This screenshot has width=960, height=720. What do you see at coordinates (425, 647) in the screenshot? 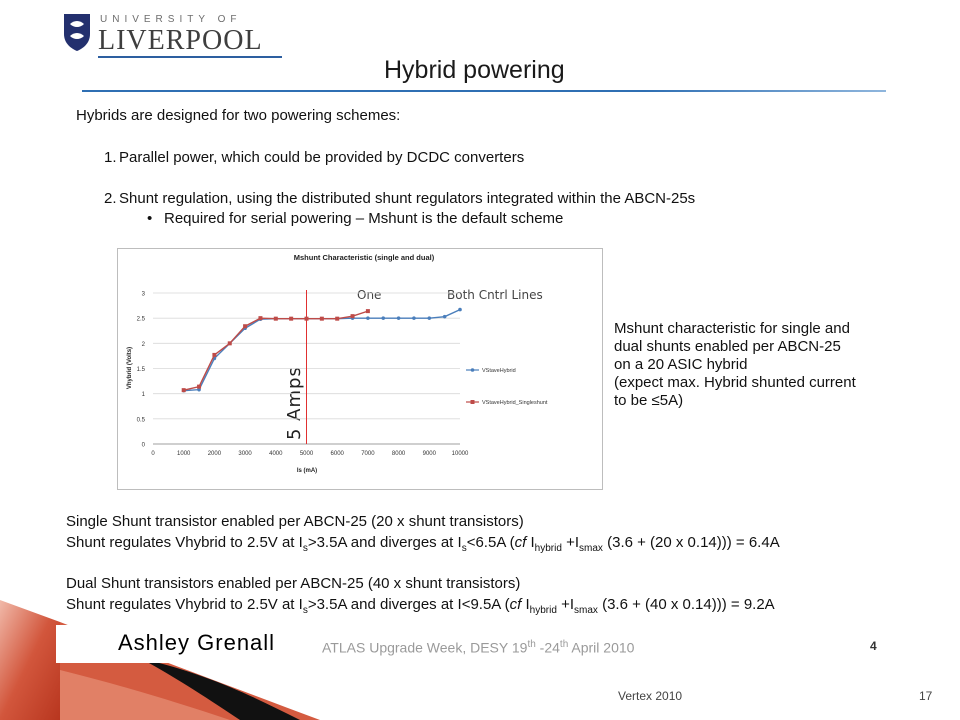
I see `text-part: ATLAS Upgrade Week, DESY 19` at bounding box center [425, 647].